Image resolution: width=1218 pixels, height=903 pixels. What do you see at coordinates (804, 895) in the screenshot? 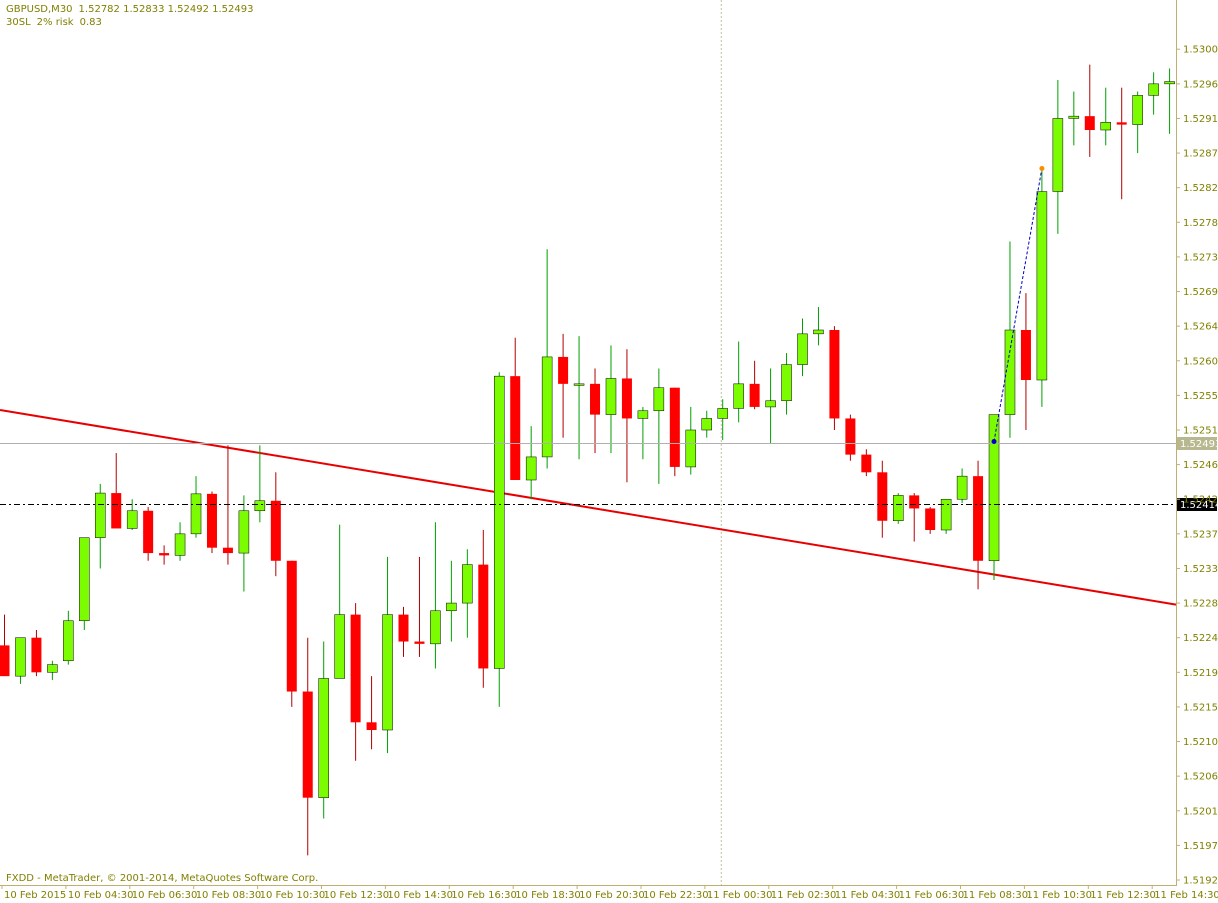
I see `x-tick-label: 11 Feb 02:30` at bounding box center [804, 895].